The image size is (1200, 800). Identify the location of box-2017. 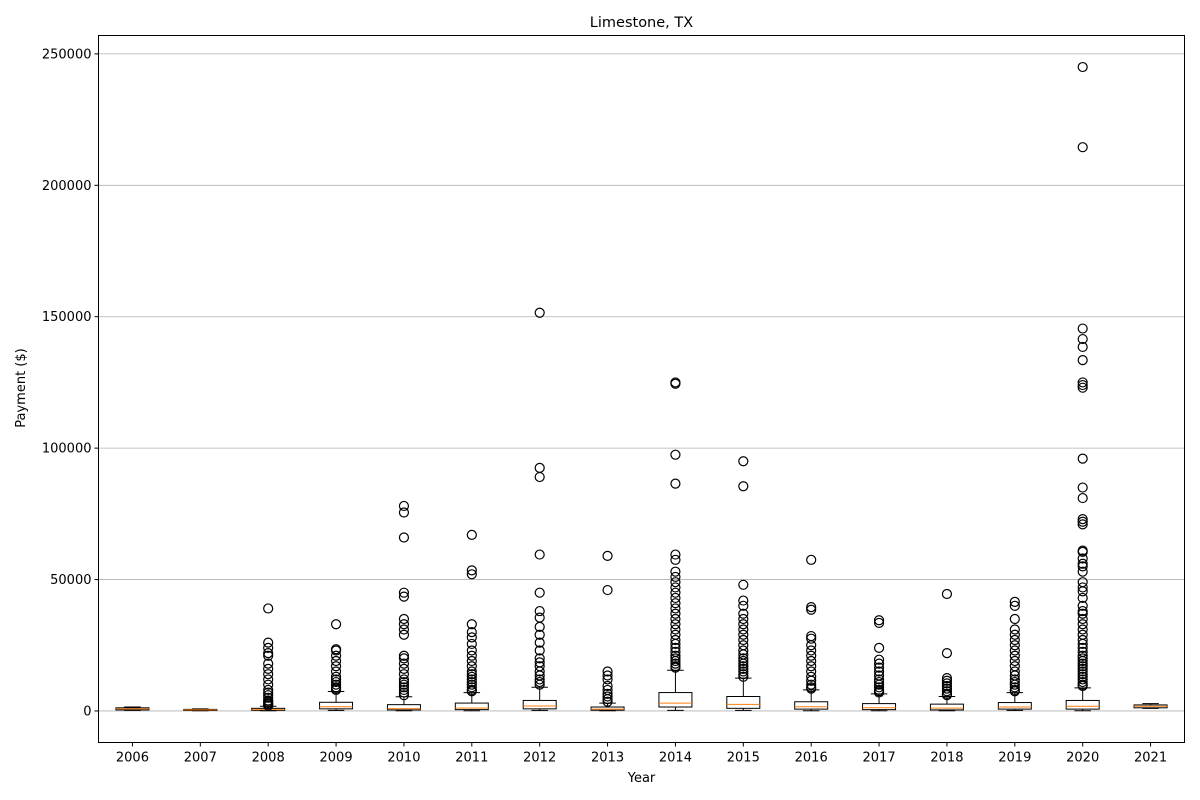
(879, 702).